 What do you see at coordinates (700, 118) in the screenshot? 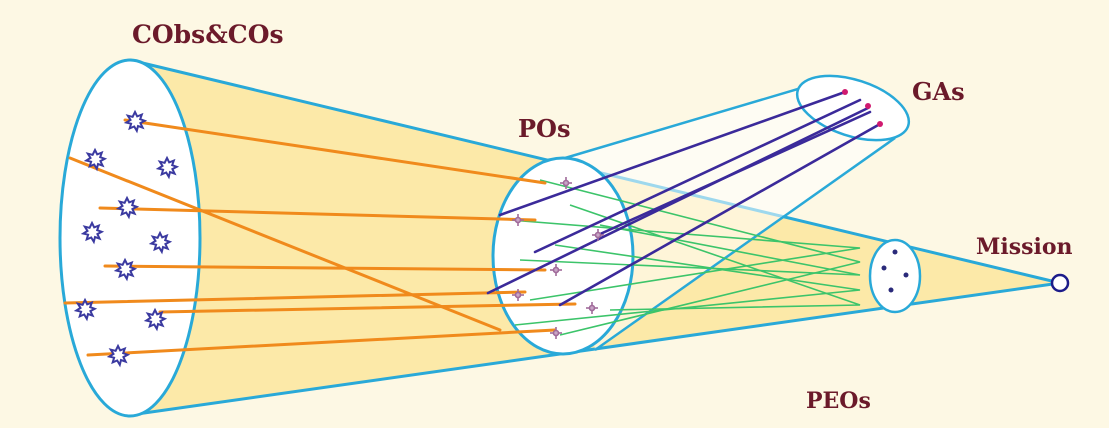
I see `gas-cone-top-edge` at bounding box center [700, 118].